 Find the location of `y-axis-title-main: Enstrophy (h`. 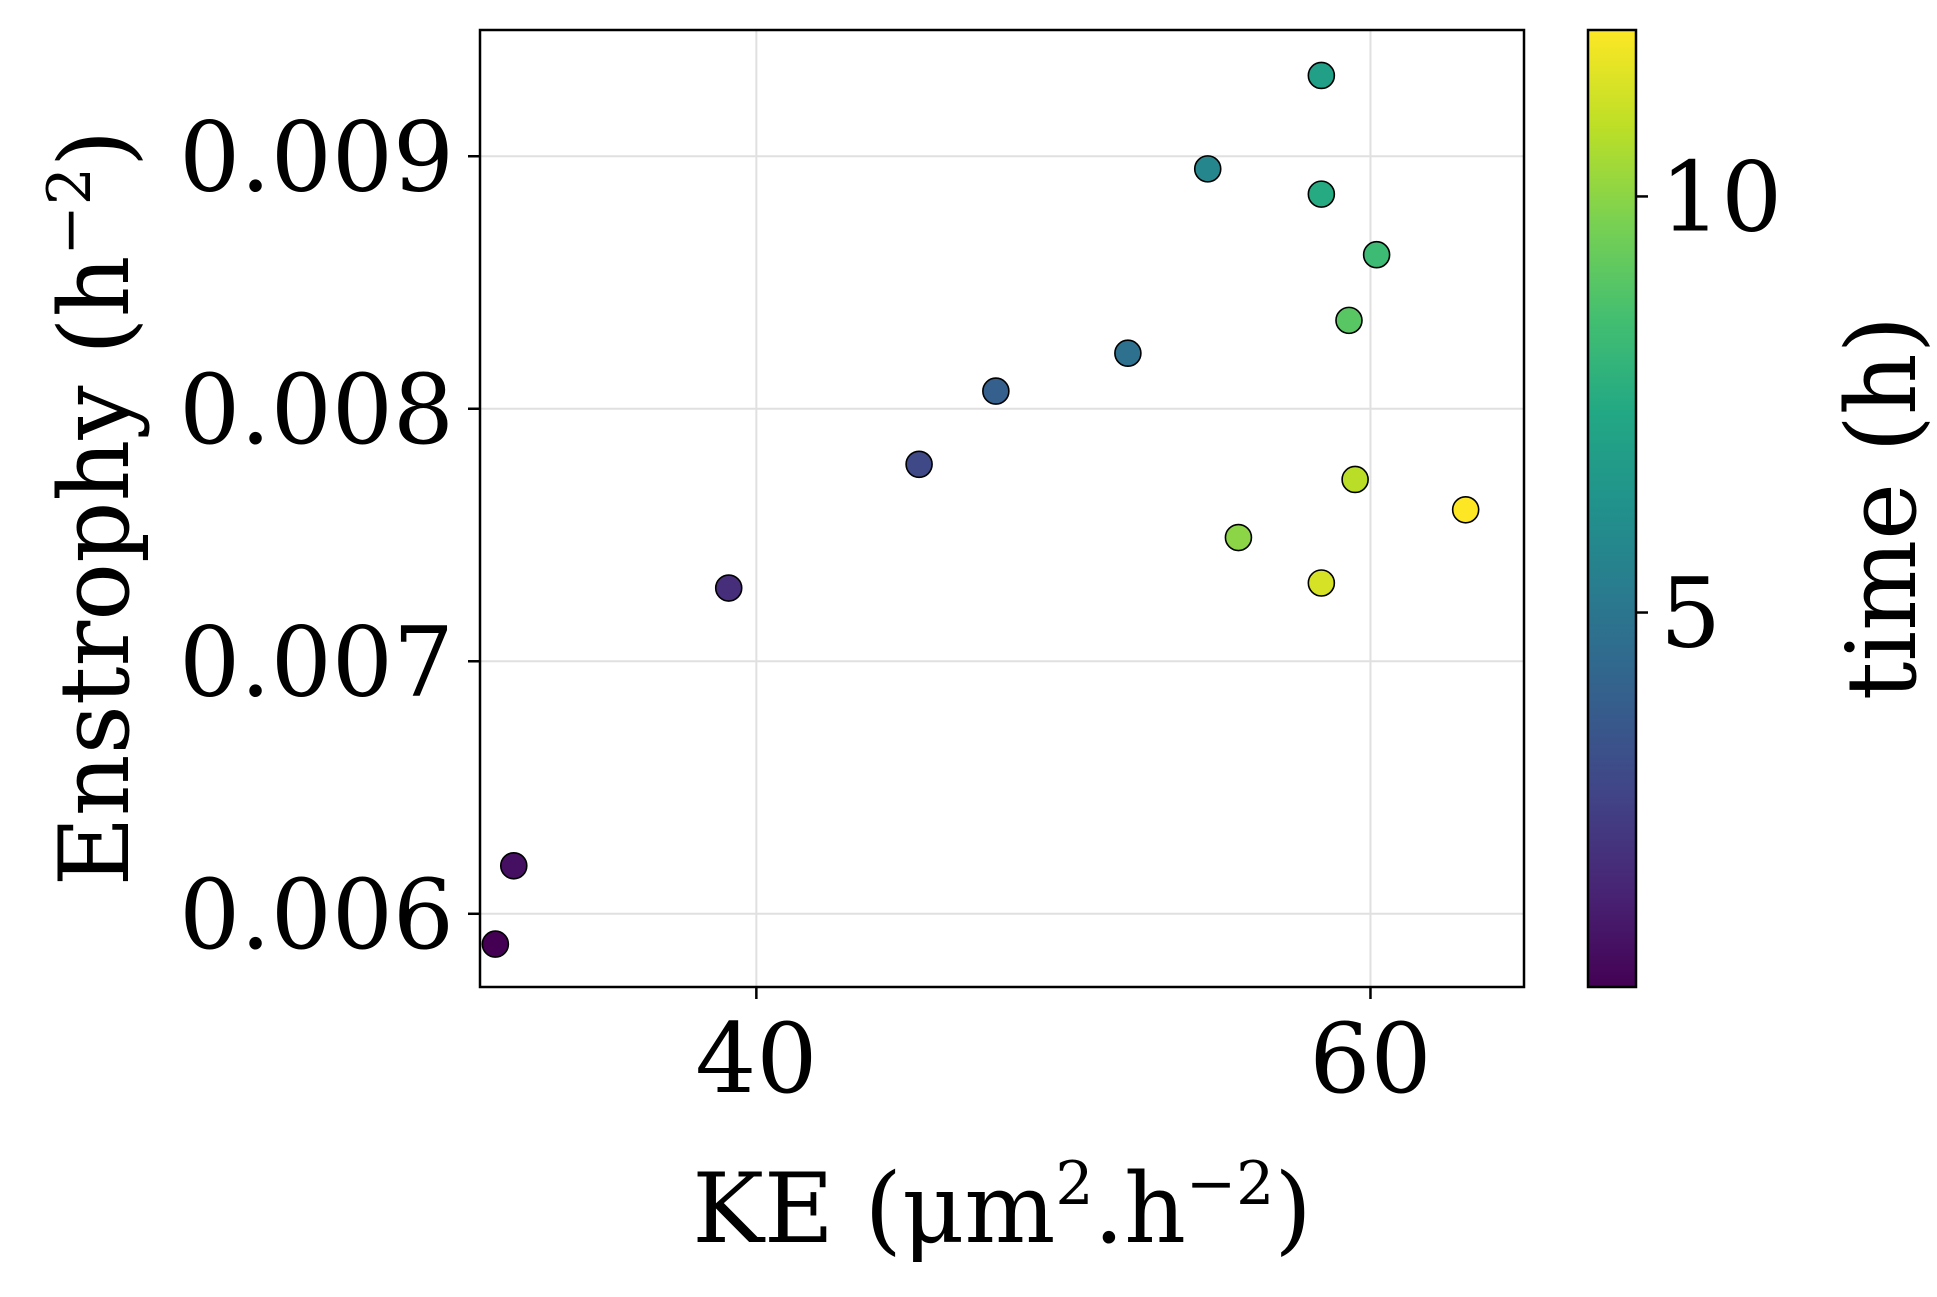

y-axis-title-main: Enstrophy (h is located at coordinates (95, 571).